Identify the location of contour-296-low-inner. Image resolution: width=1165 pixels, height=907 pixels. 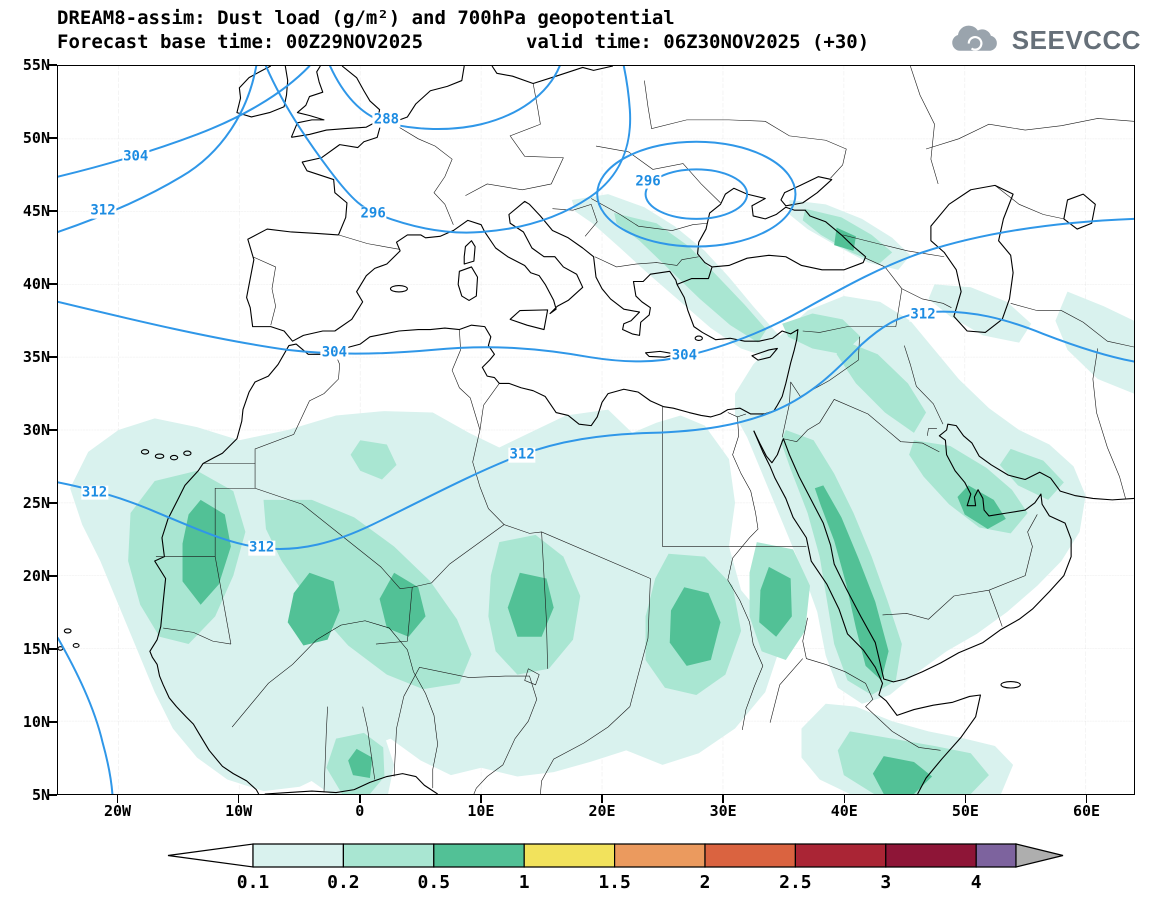
(697, 194).